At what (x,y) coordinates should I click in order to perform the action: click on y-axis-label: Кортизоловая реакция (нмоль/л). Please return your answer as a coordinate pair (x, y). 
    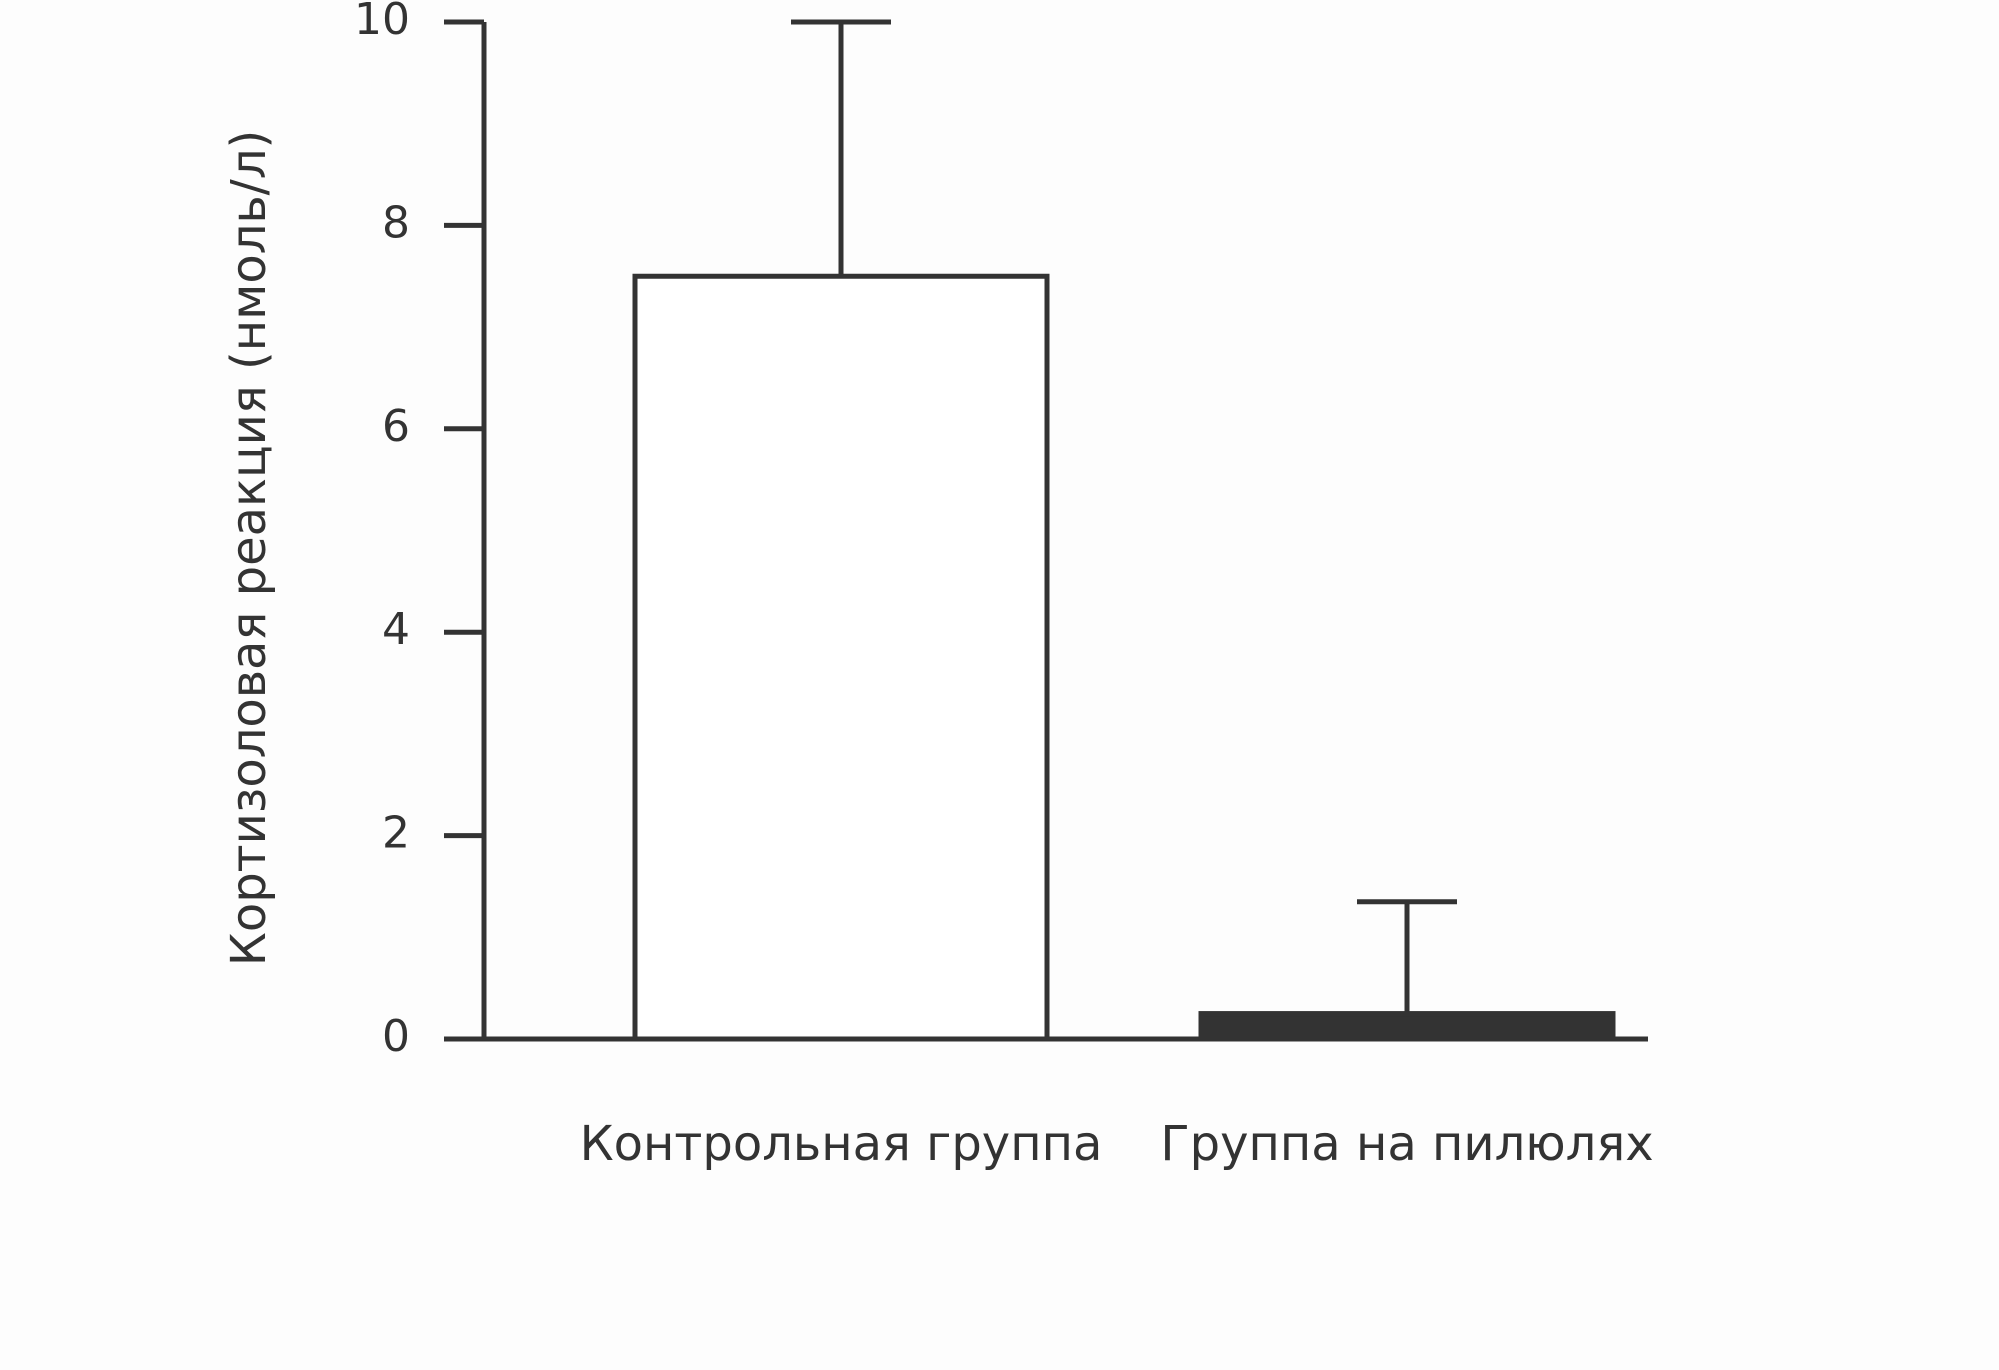
    Looking at the image, I should click on (249, 548).